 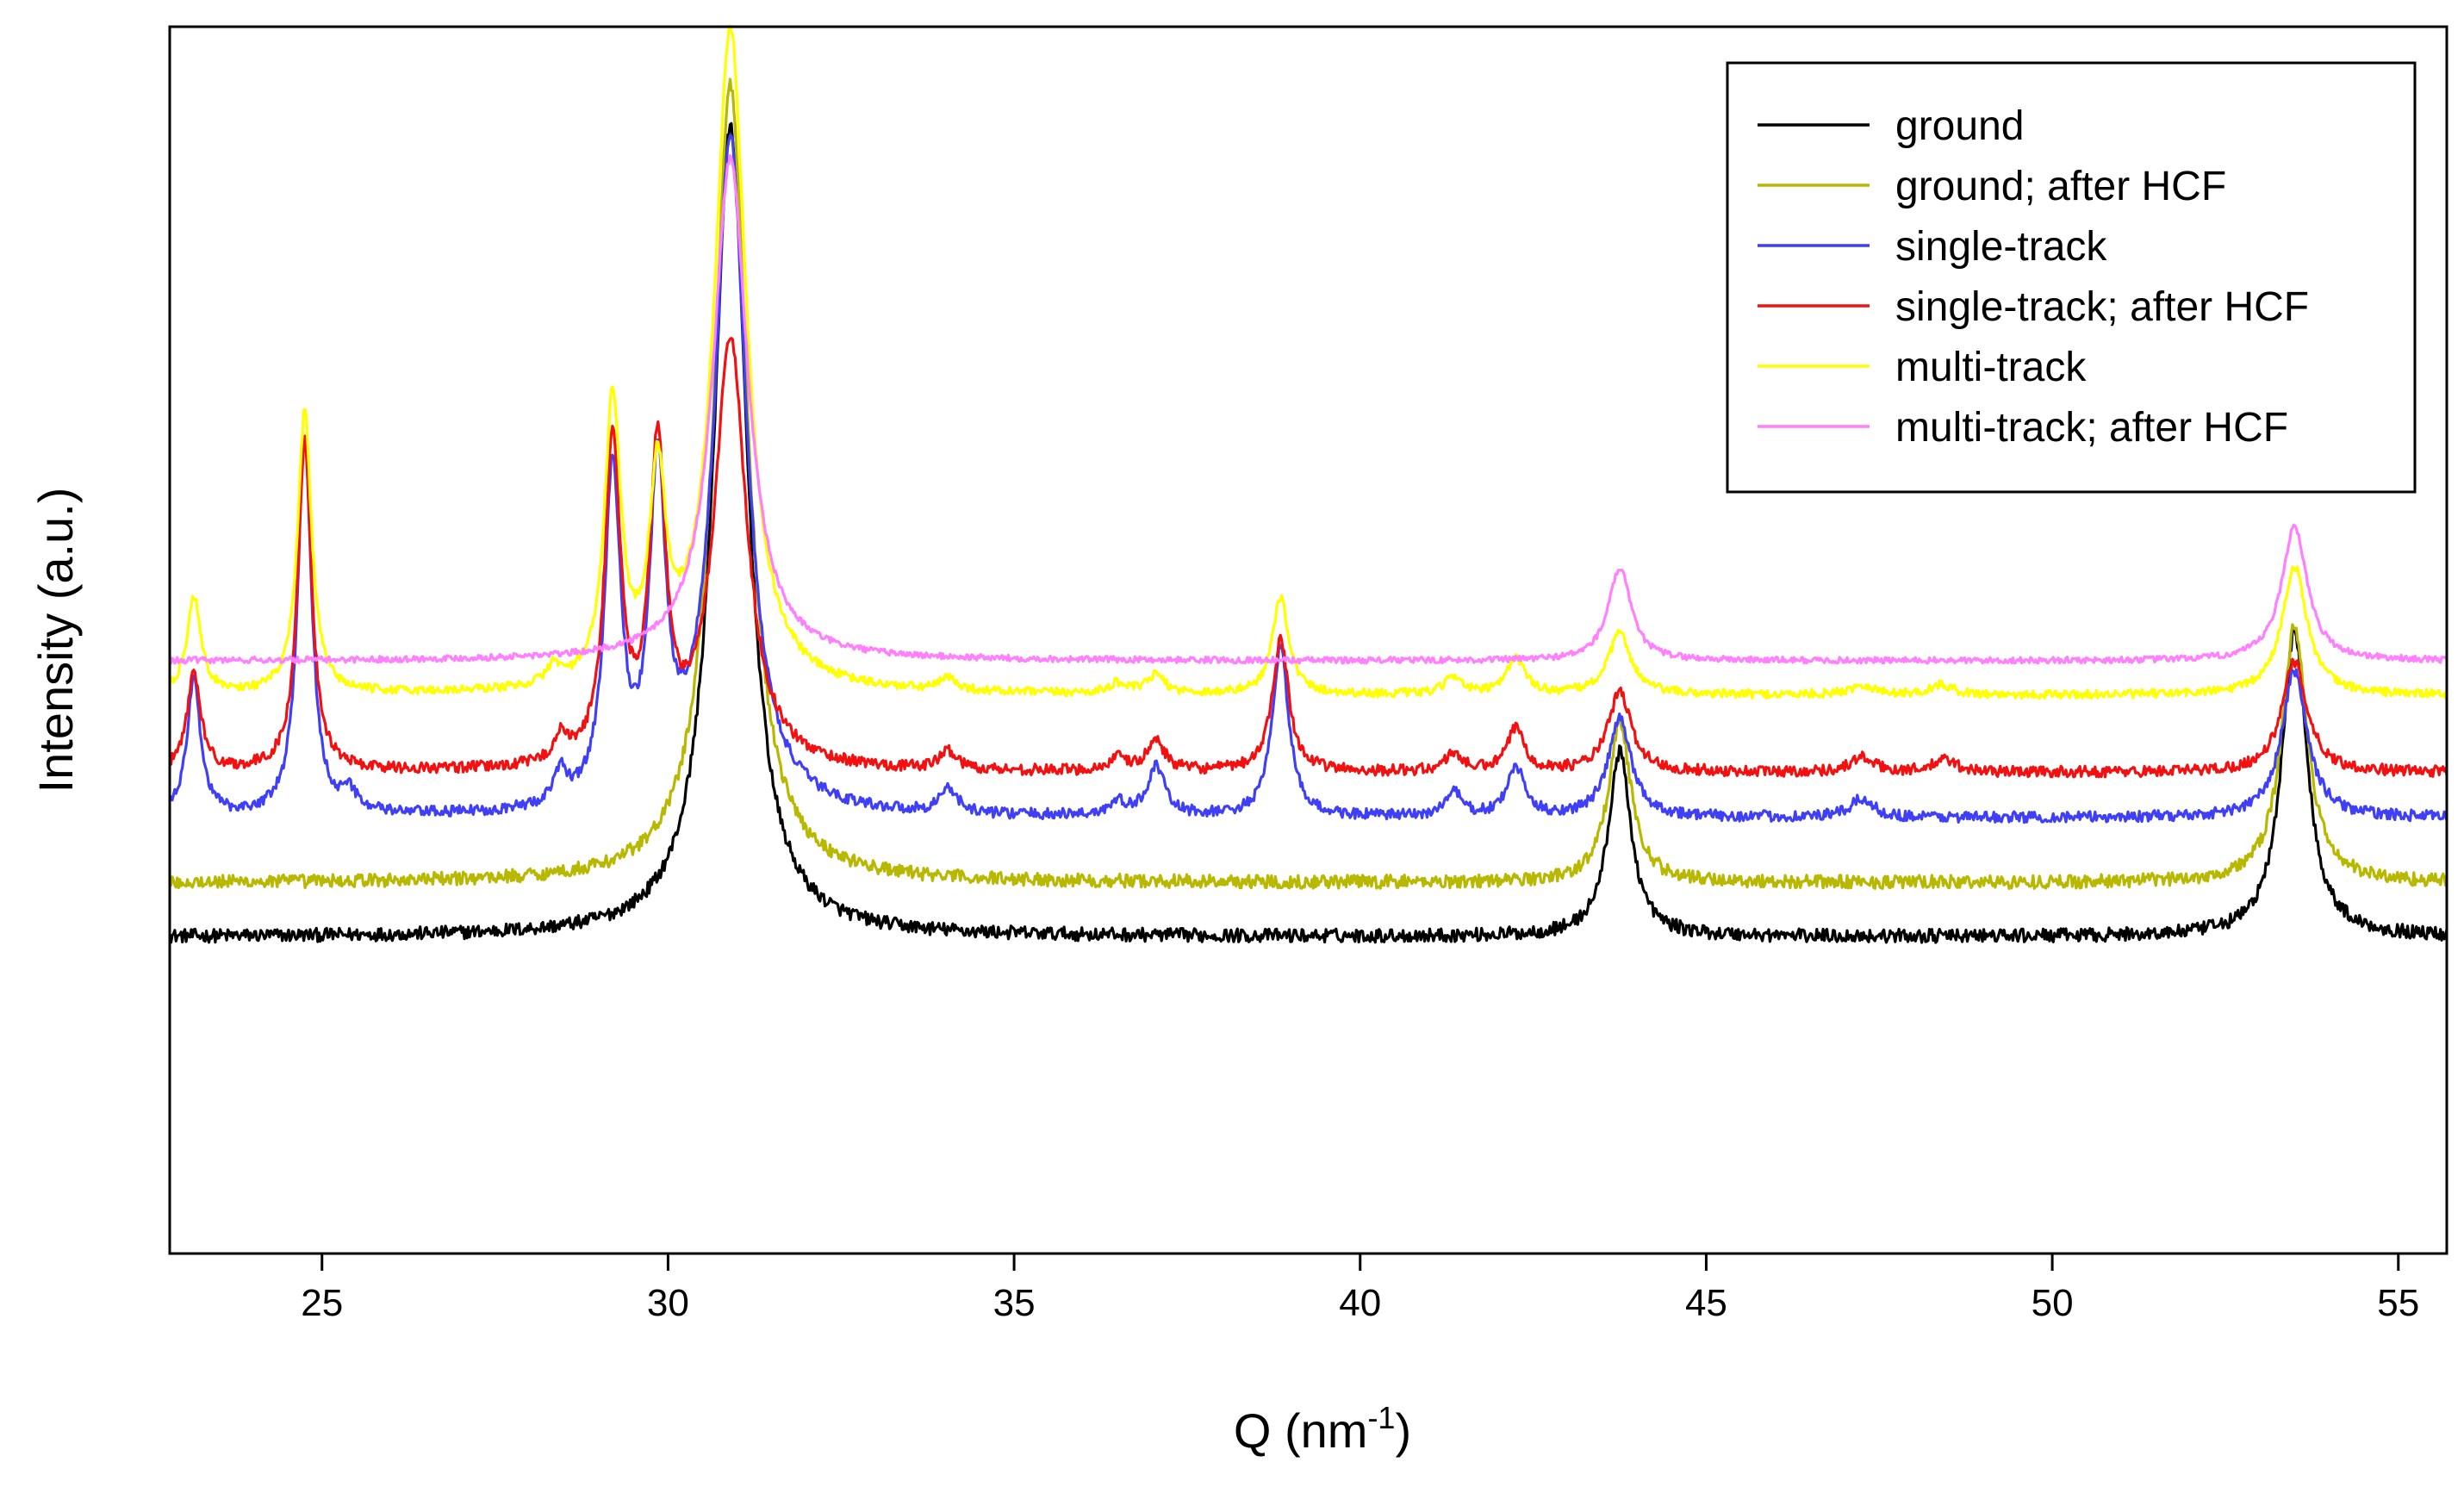 I want to click on y-axis-title: Intensity (a.u.), so click(x=56, y=640).